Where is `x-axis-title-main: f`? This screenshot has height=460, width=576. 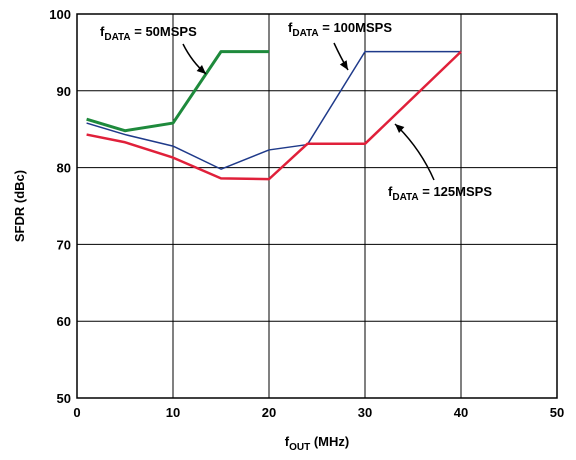 x-axis-title-main: f is located at coordinates (287, 441).